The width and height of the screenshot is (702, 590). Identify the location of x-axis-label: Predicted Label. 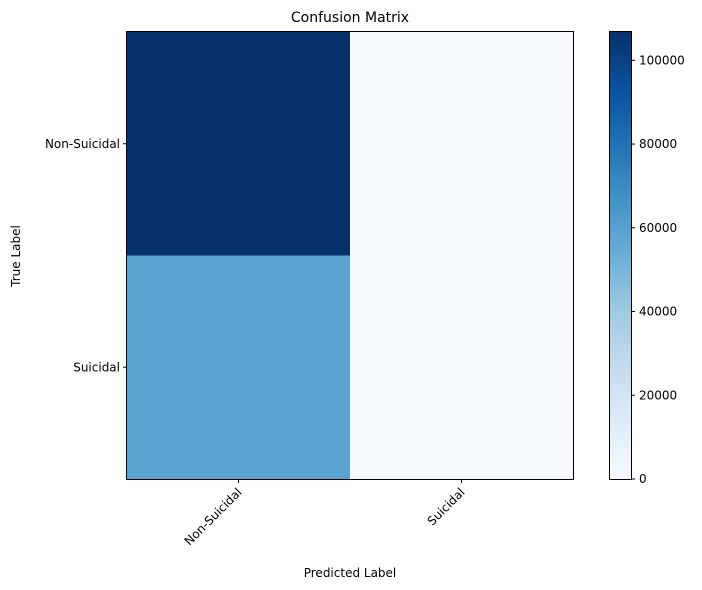
(350, 573).